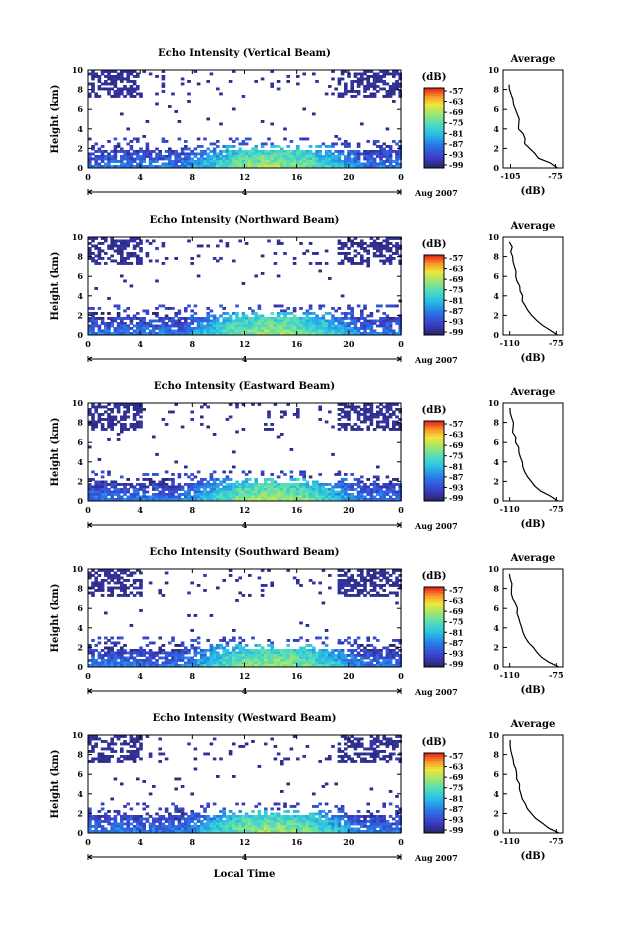 Image resolution: width=619 pixels, height=929 pixels. Describe the element at coordinates (556, 509) in the screenshot. I see `profile-x-tick-label: -75` at that location.